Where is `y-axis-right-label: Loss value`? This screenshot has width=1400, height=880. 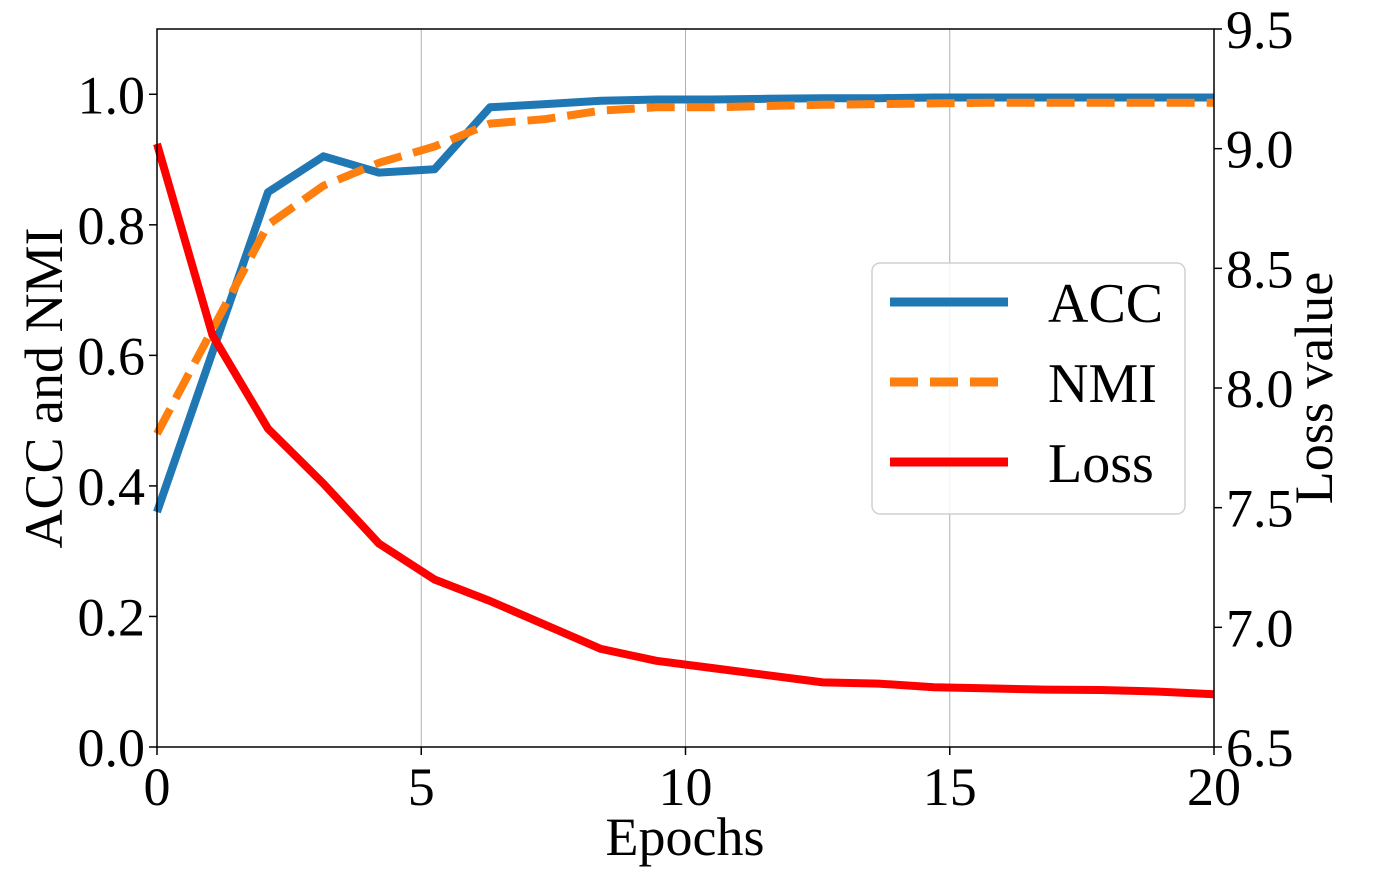 y-axis-right-label: Loss value is located at coordinates (1314, 388).